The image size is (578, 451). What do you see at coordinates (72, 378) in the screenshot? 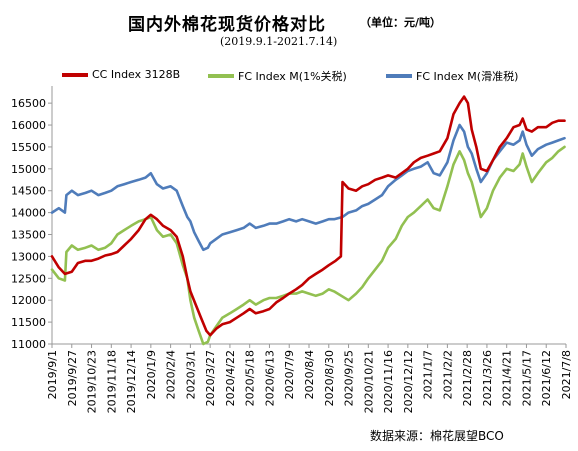
I see `x-tick-label: 2019/9/27` at bounding box center [72, 378].